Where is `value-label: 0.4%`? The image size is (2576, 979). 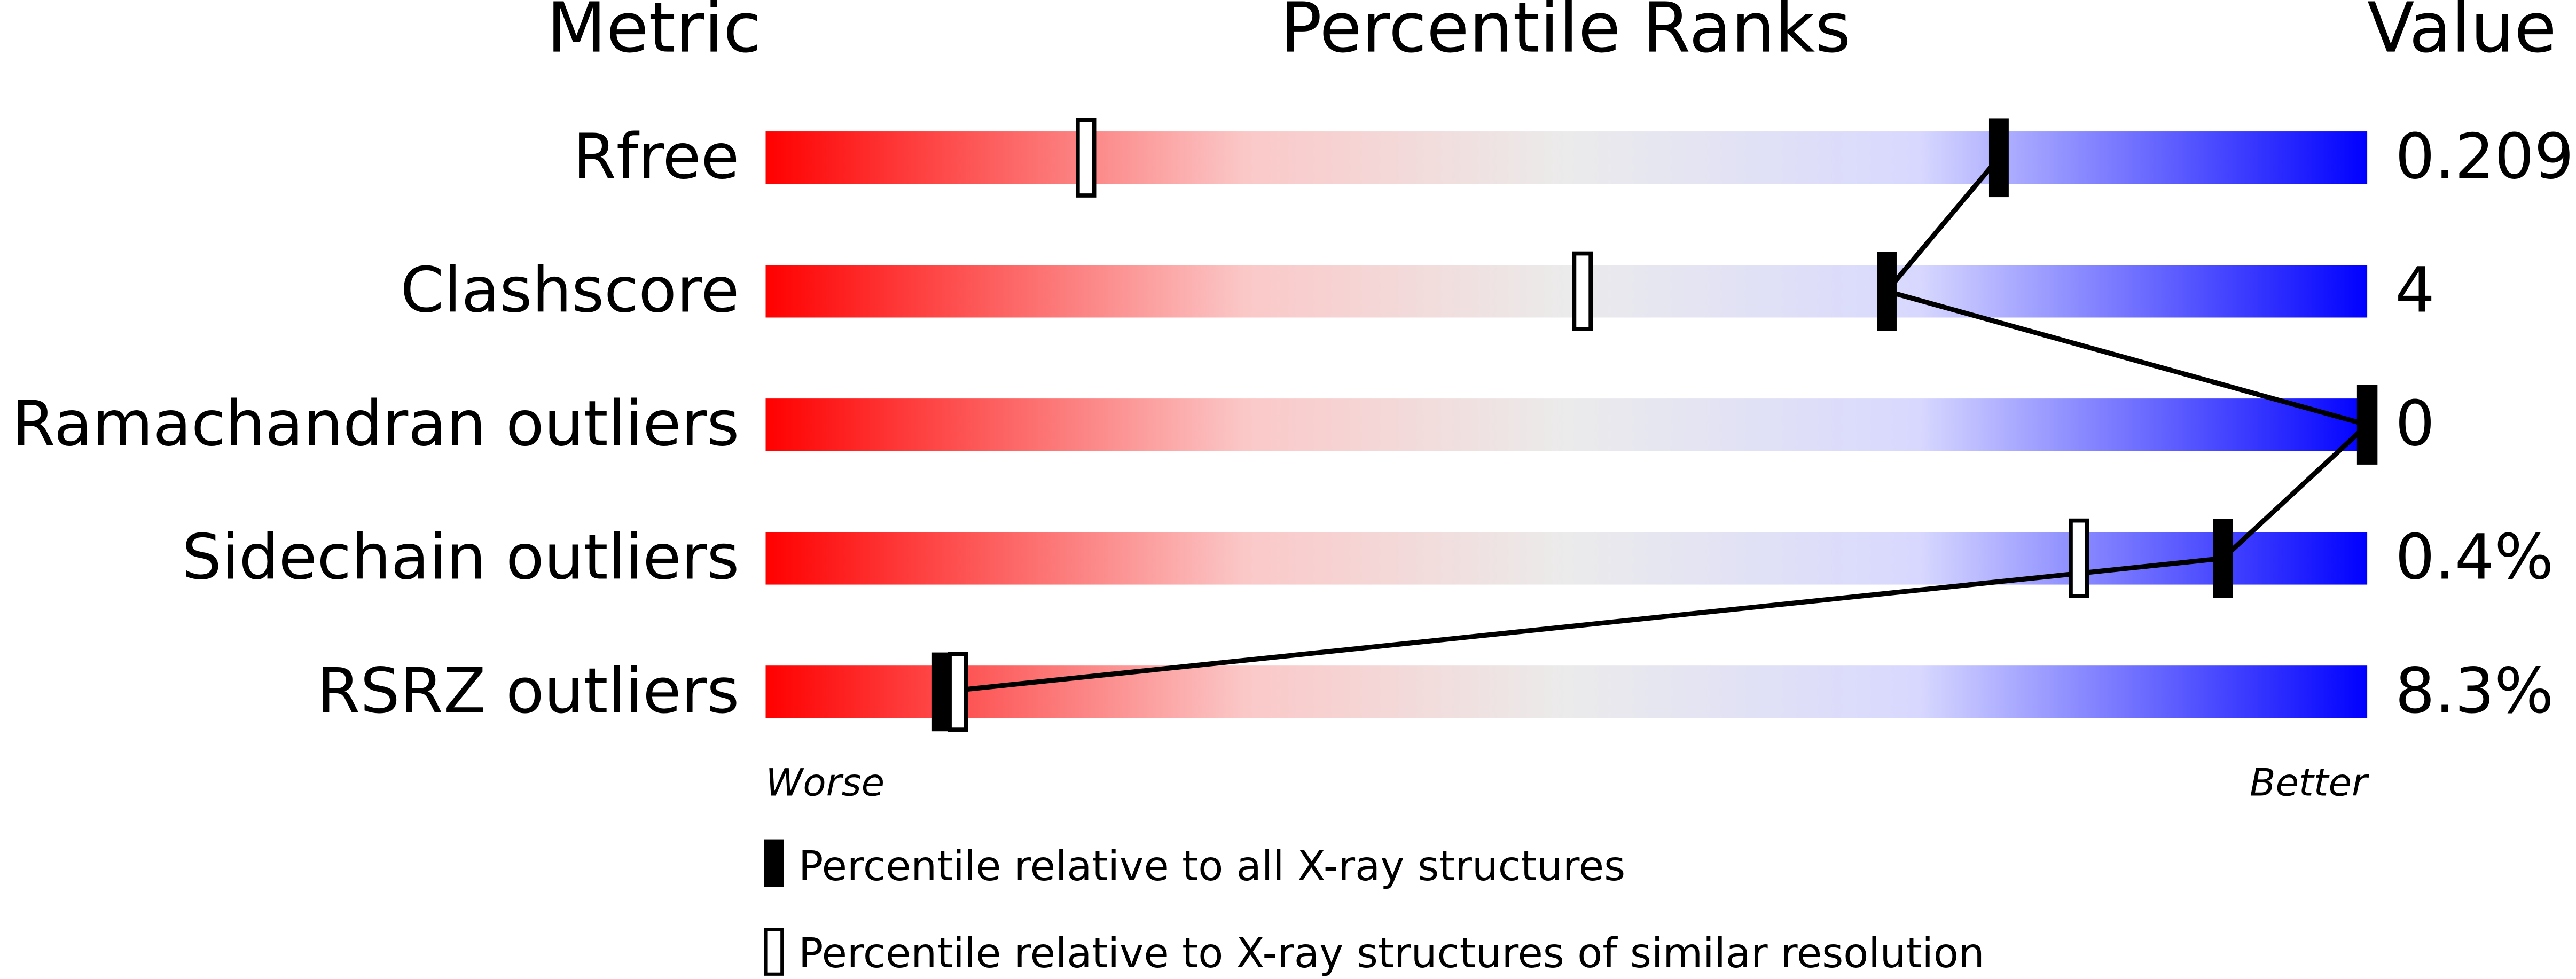
value-label: 0.4% is located at coordinates (2474, 557).